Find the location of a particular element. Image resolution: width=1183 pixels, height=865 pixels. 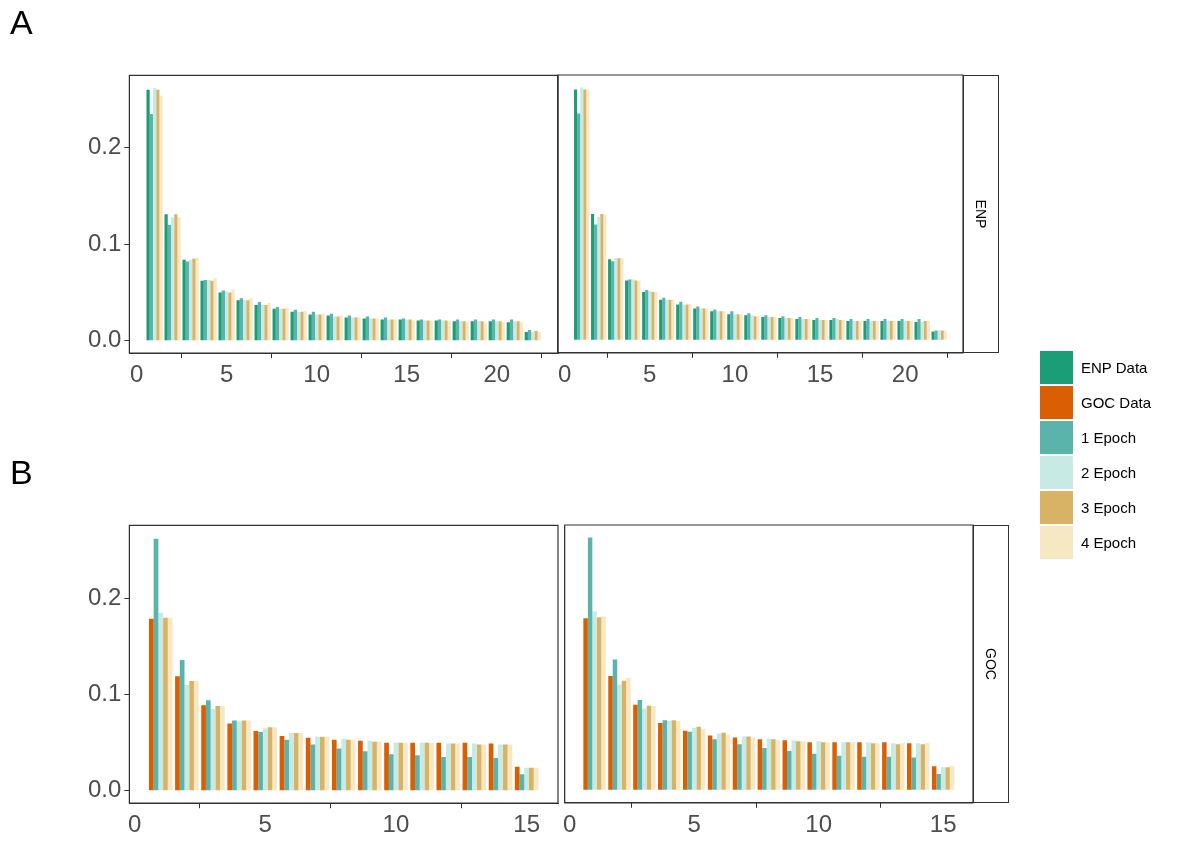

text: GOC is located at coordinates (990, 663).